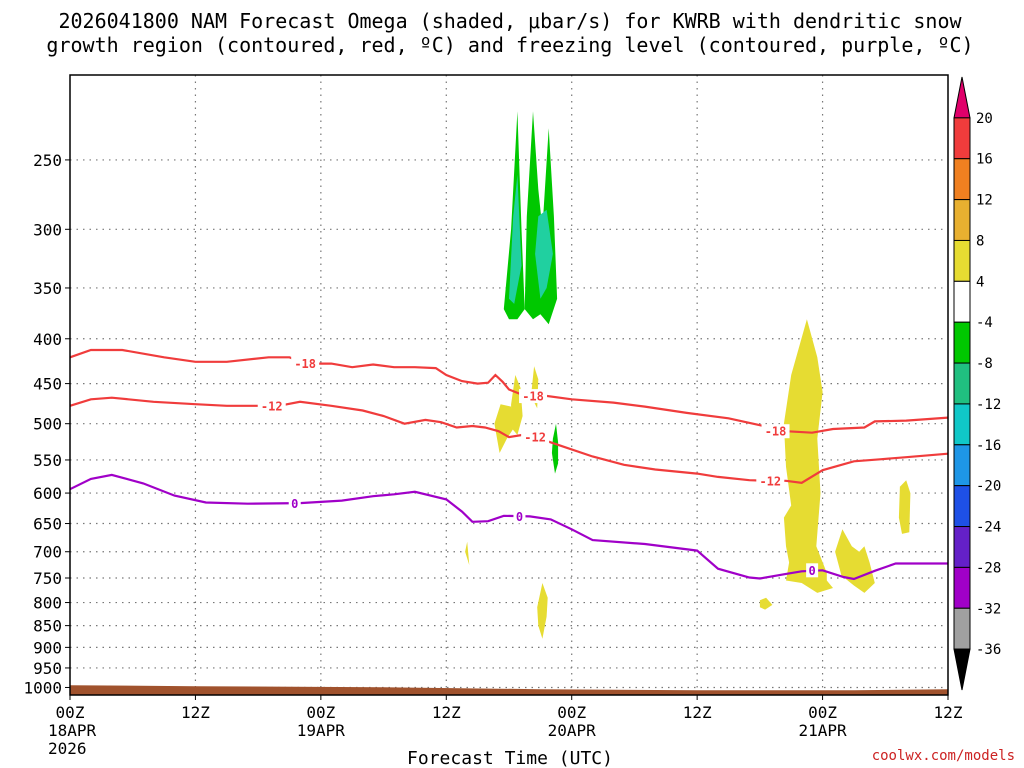 Image resolution: width=1024 pixels, height=768 pixels. What do you see at coordinates (47, 424) in the screenshot?
I see `y-tick-label: 500` at bounding box center [47, 424].